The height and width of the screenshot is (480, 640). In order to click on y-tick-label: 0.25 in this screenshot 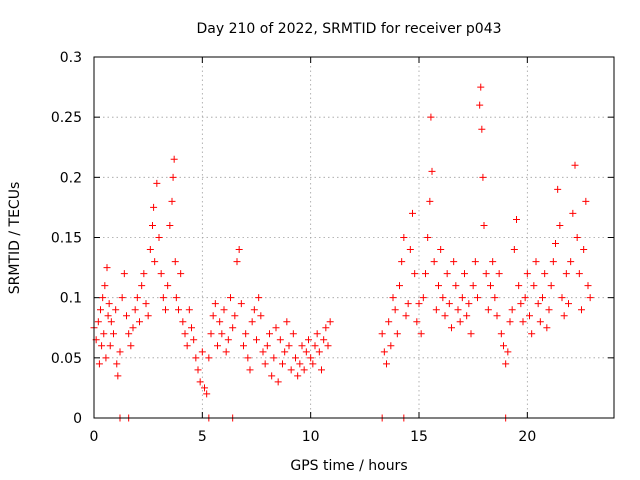, I will do `click(66, 118)`.